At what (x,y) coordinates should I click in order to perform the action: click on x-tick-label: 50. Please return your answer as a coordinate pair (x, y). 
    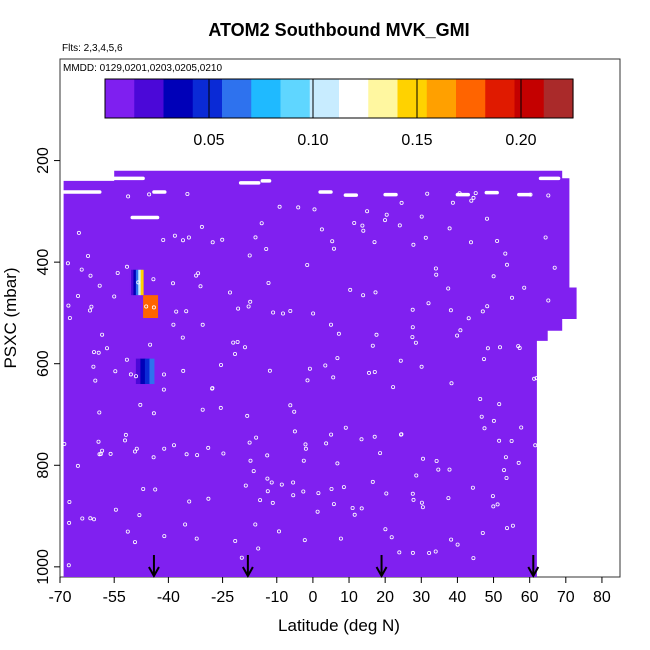
    Looking at the image, I should click on (494, 597).